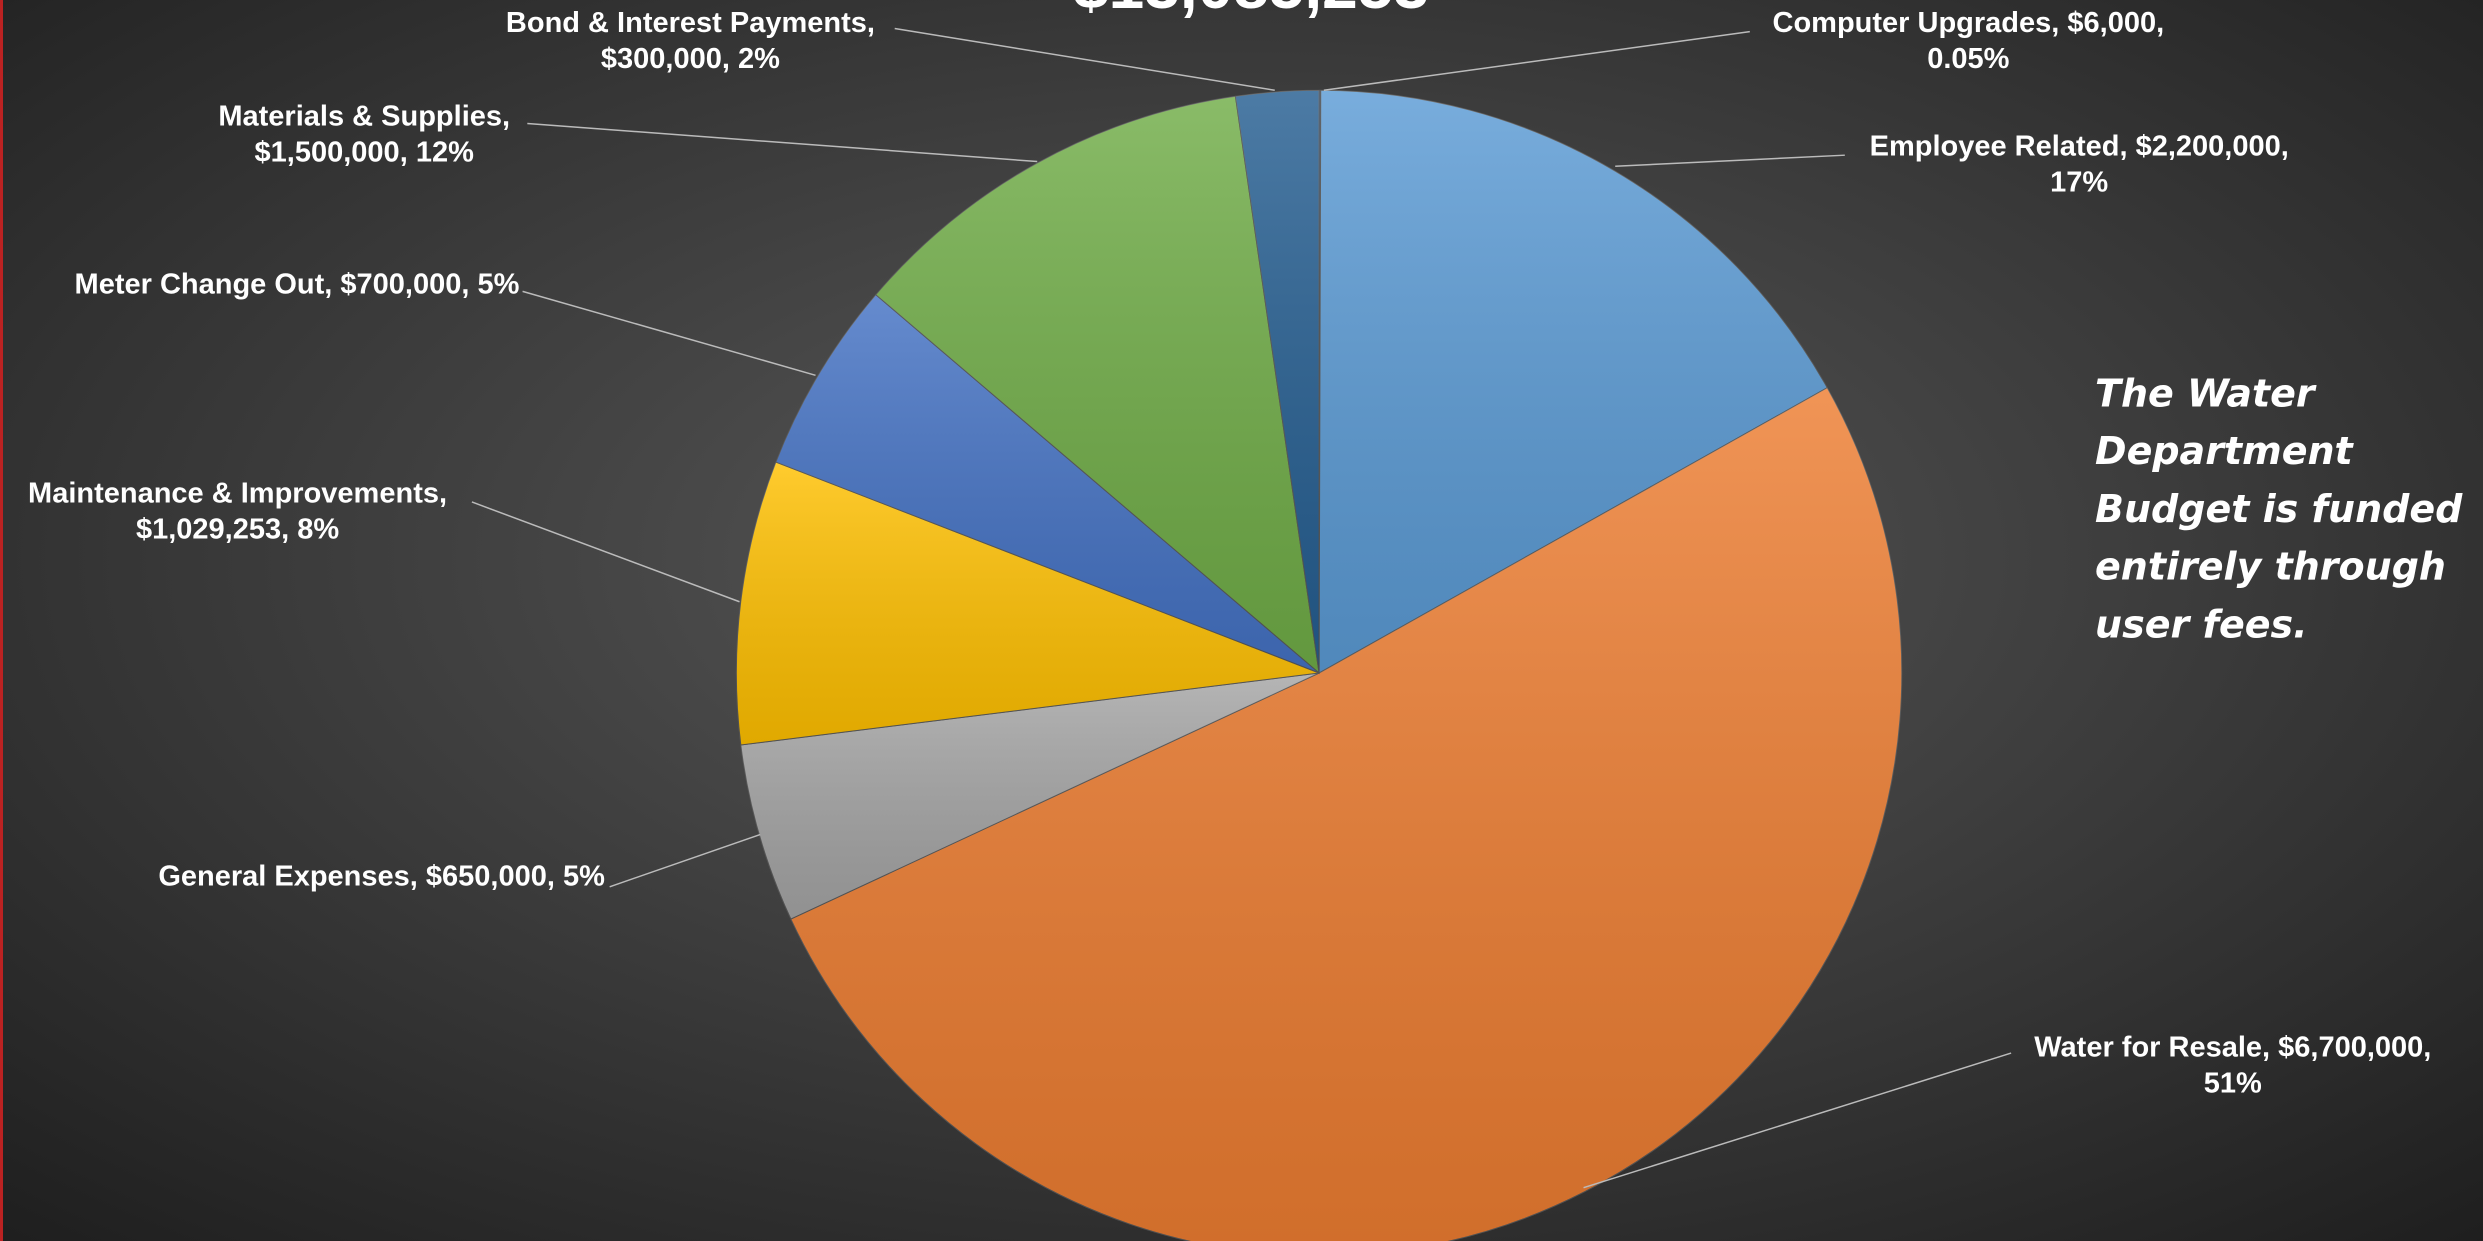 This screenshot has height=1241, width=2483. I want to click on label-part: $700,000,, so click(408, 284).